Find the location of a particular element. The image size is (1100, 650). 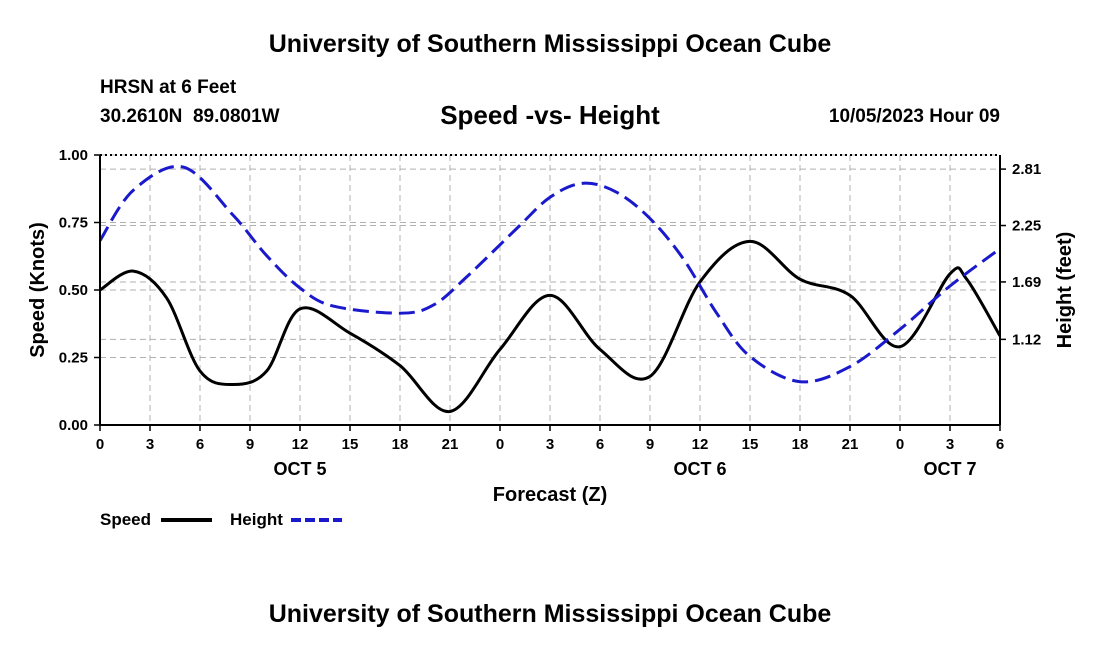

x-day-label: OCT 7 is located at coordinates (949, 469).